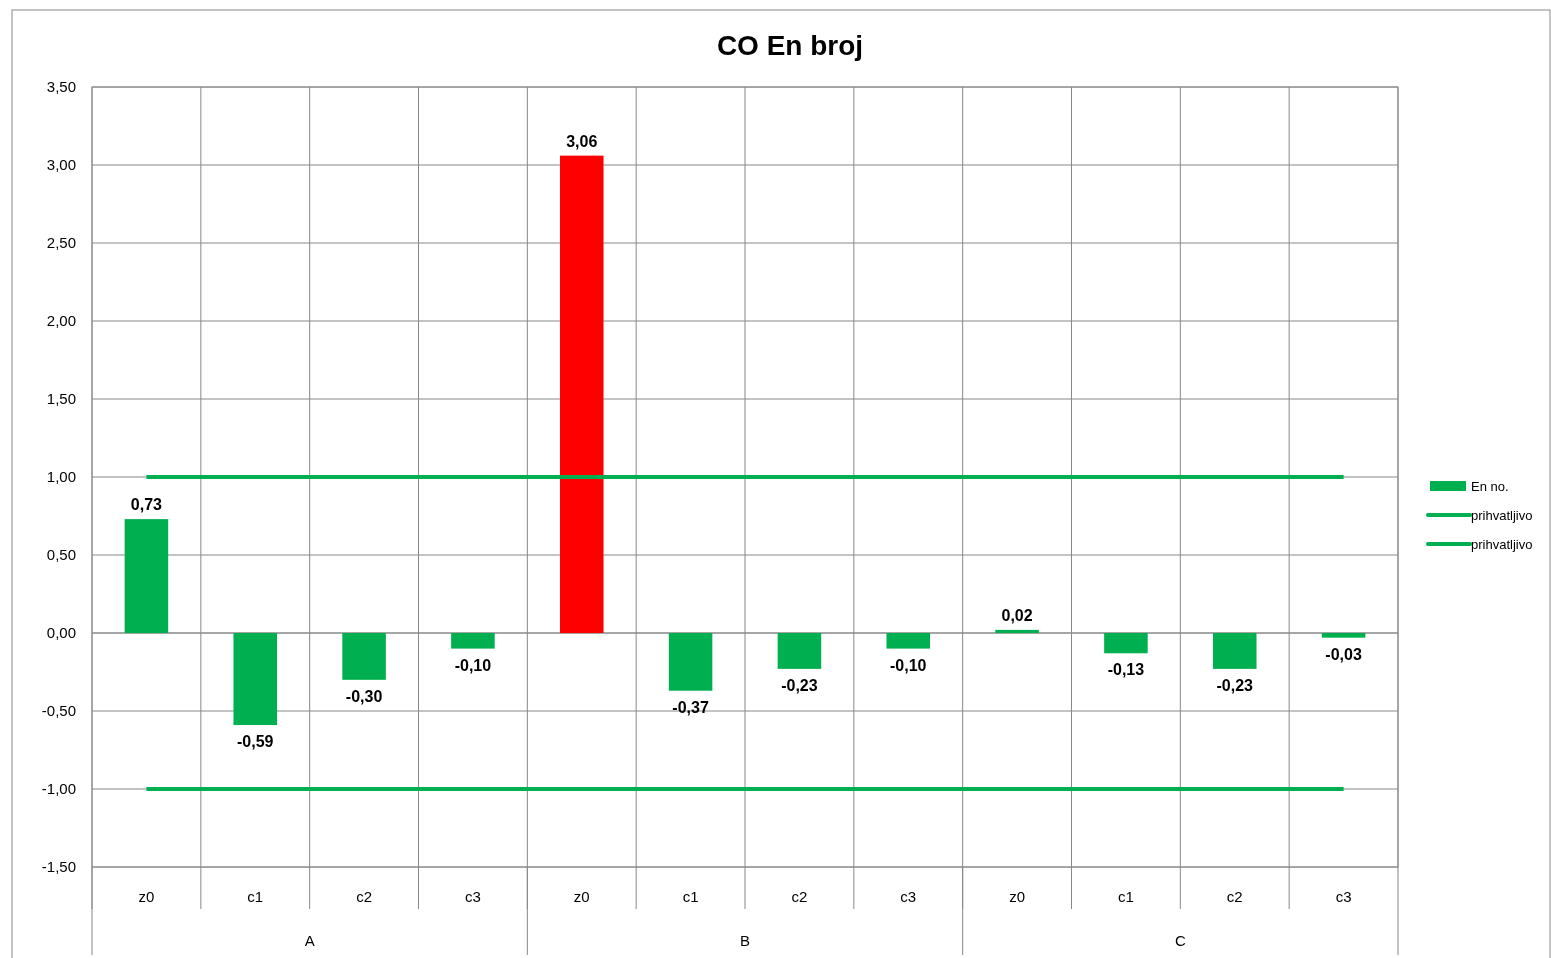 The height and width of the screenshot is (958, 1551). Describe the element at coordinates (790, 45) in the screenshot. I see `chart-title: CO En broj` at that location.